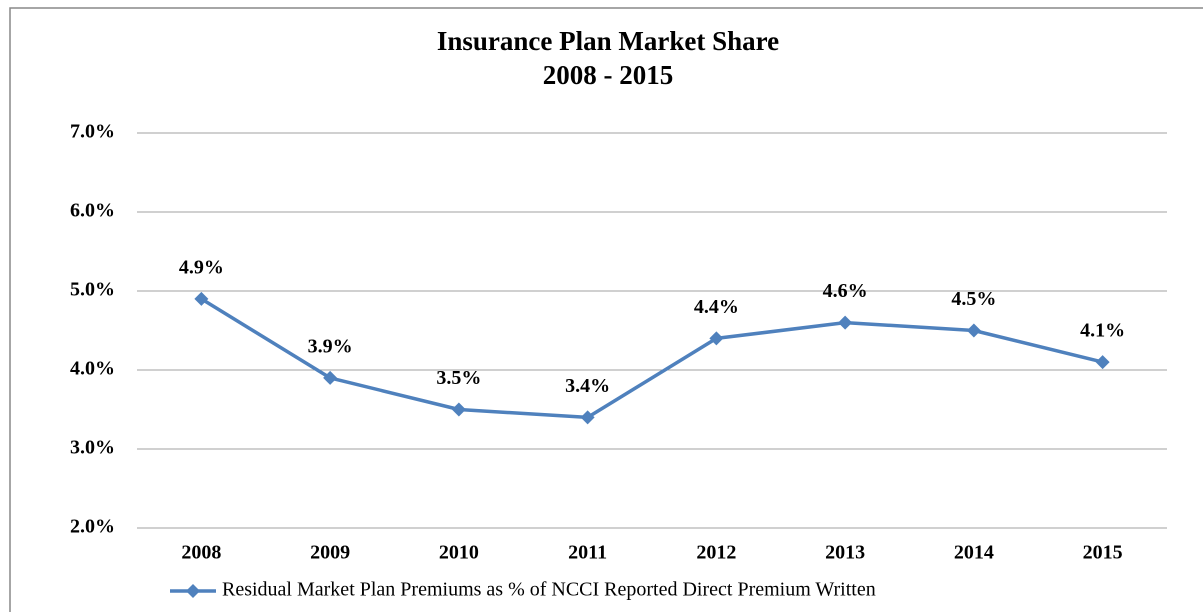 This screenshot has width=1203, height=612. Describe the element at coordinates (193, 591) in the screenshot. I see `legend-marker` at that location.